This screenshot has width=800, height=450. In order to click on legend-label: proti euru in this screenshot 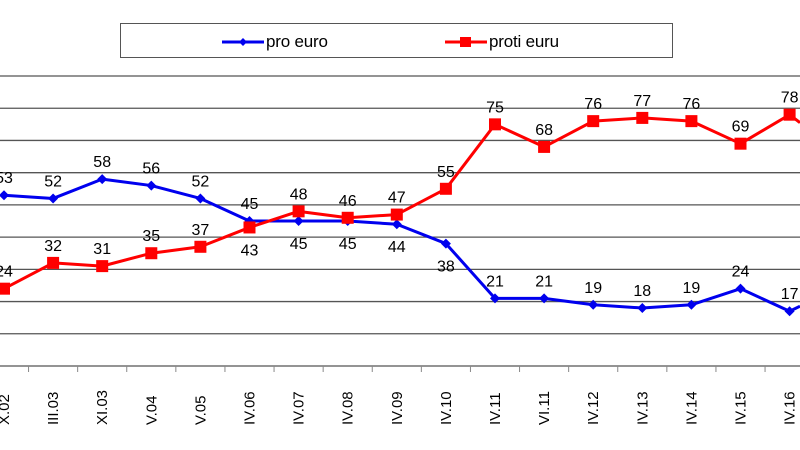, I will do `click(524, 41)`.